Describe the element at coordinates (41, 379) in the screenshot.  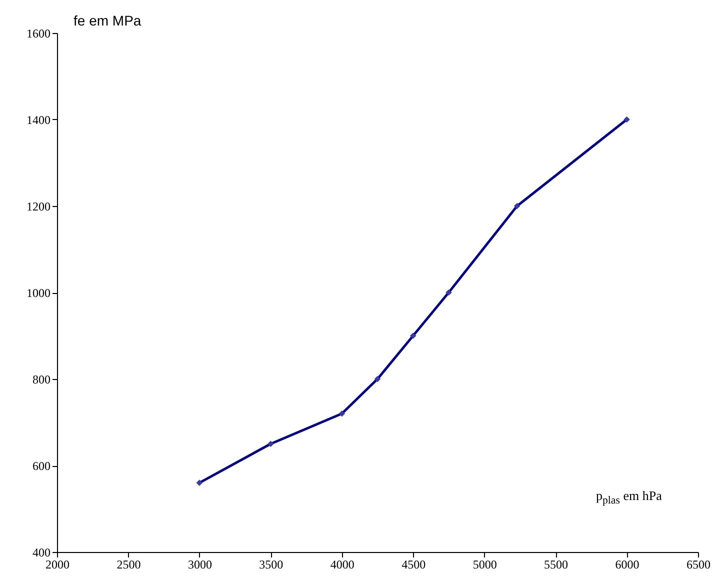
I see `y-tick-label: 800` at that location.